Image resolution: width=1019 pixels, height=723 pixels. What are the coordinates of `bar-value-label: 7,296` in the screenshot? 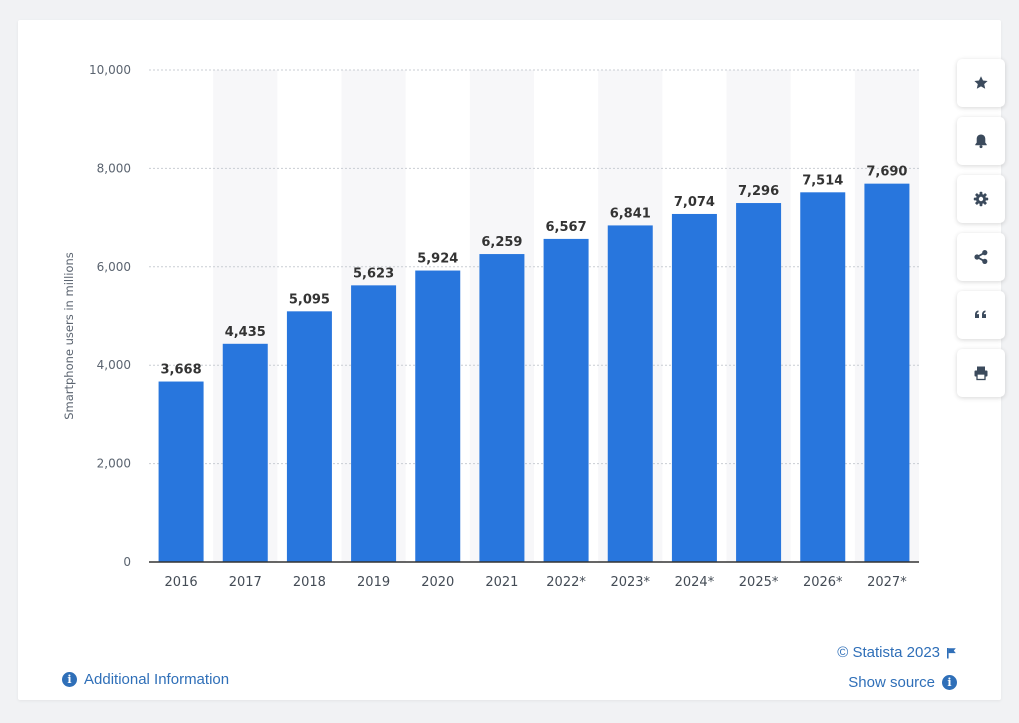 It's located at (758, 191).